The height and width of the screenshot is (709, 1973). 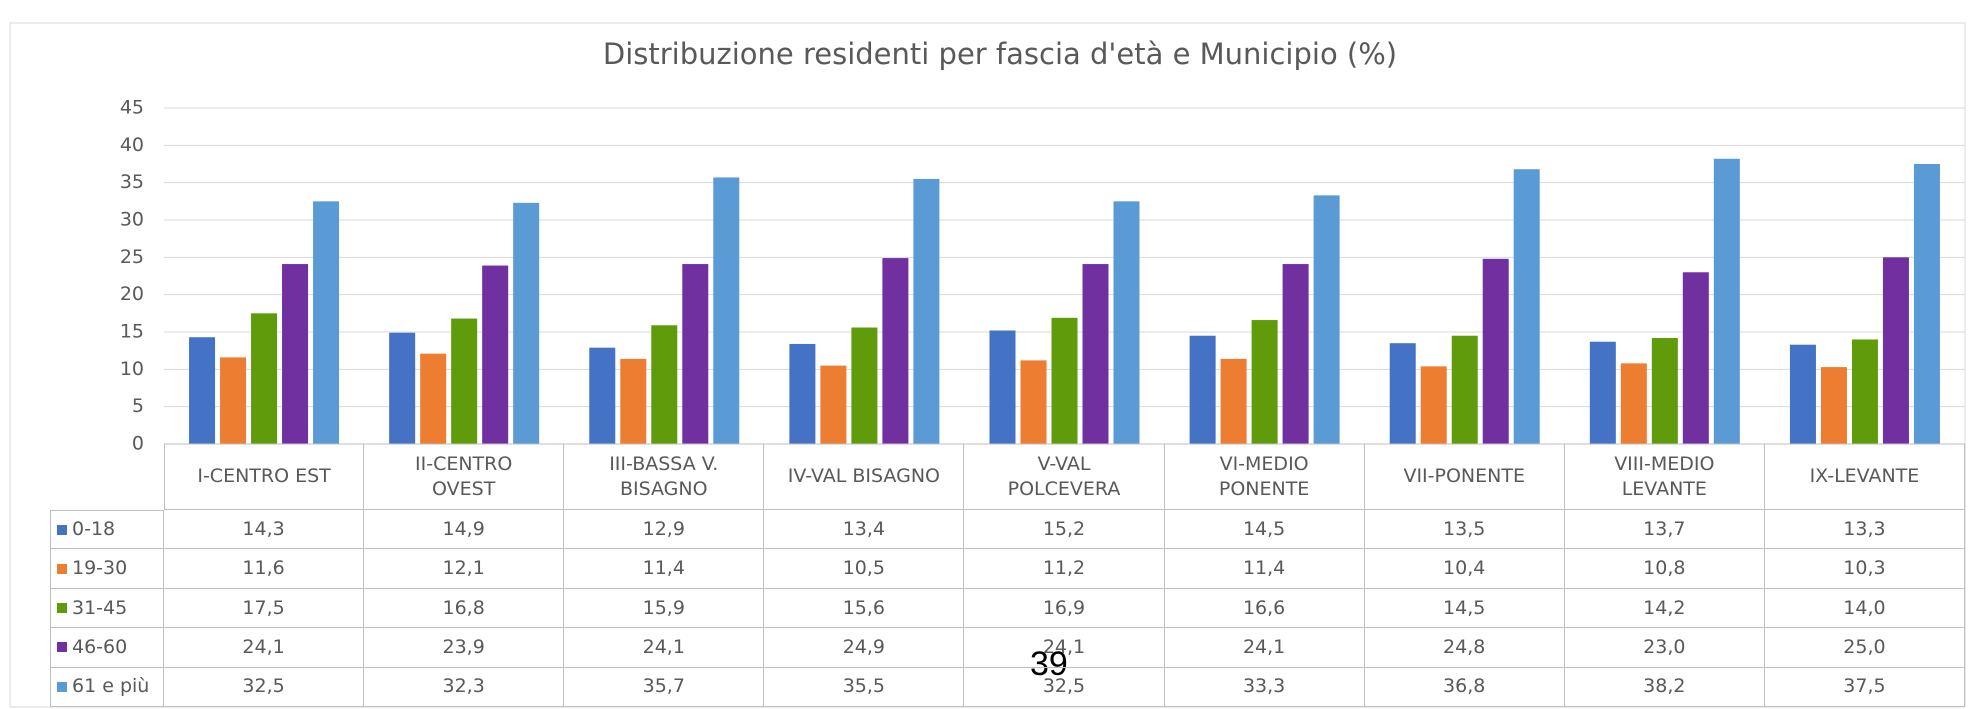 I want to click on table-value: 15,9, so click(x=664, y=608).